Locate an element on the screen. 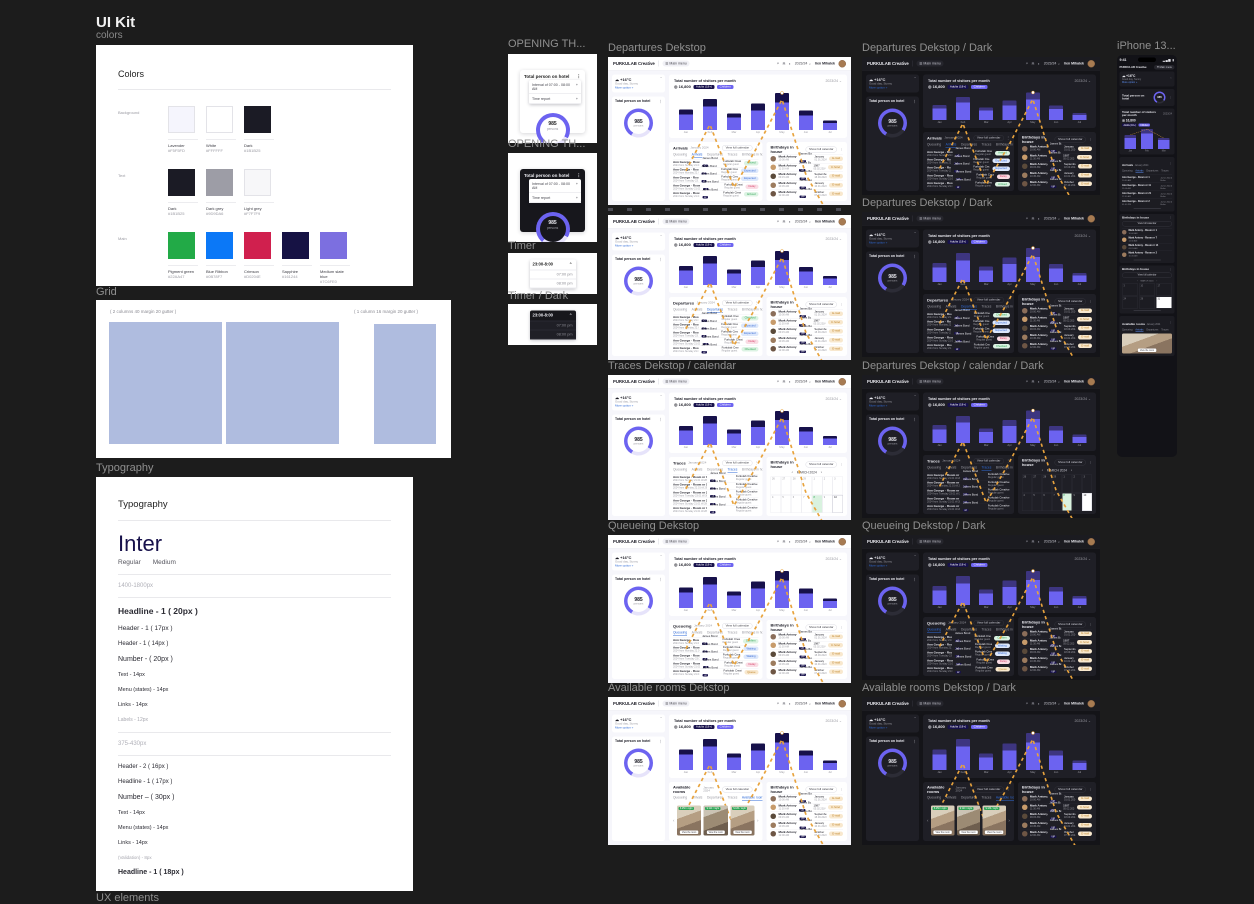 This screenshot has width=1254, height=904. typography-frame-label: Typography is located at coordinates (125, 468).